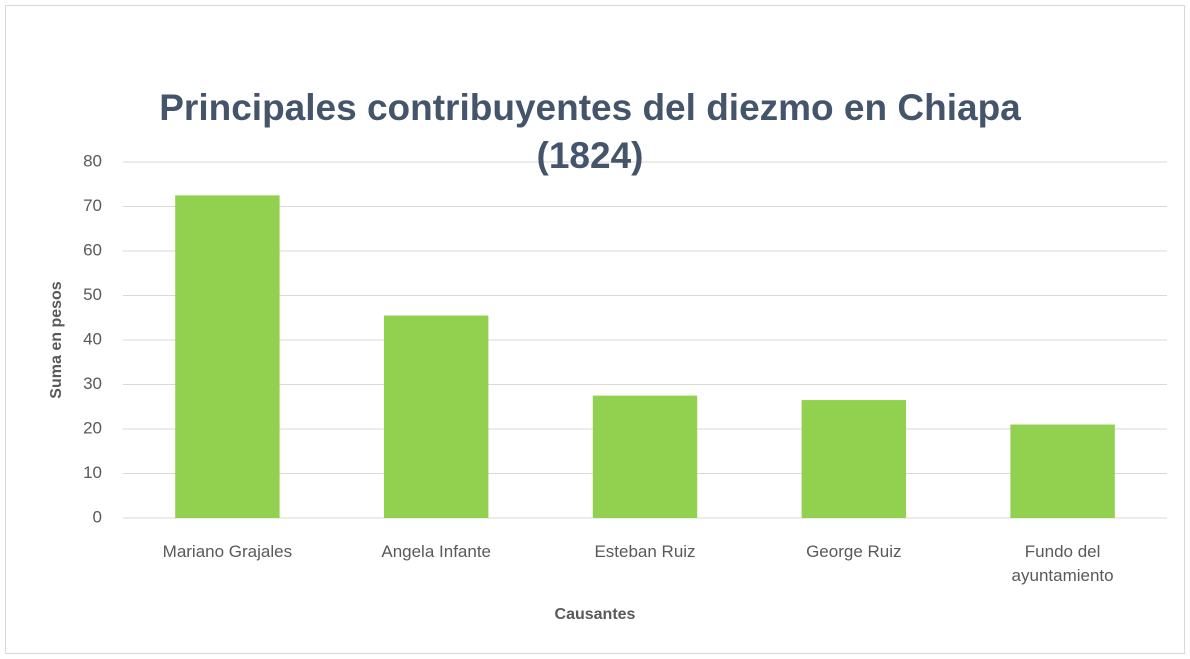 This screenshot has height=659, width=1190. What do you see at coordinates (436, 551) in the screenshot?
I see `x-tick-label: Angela Infante` at bounding box center [436, 551].